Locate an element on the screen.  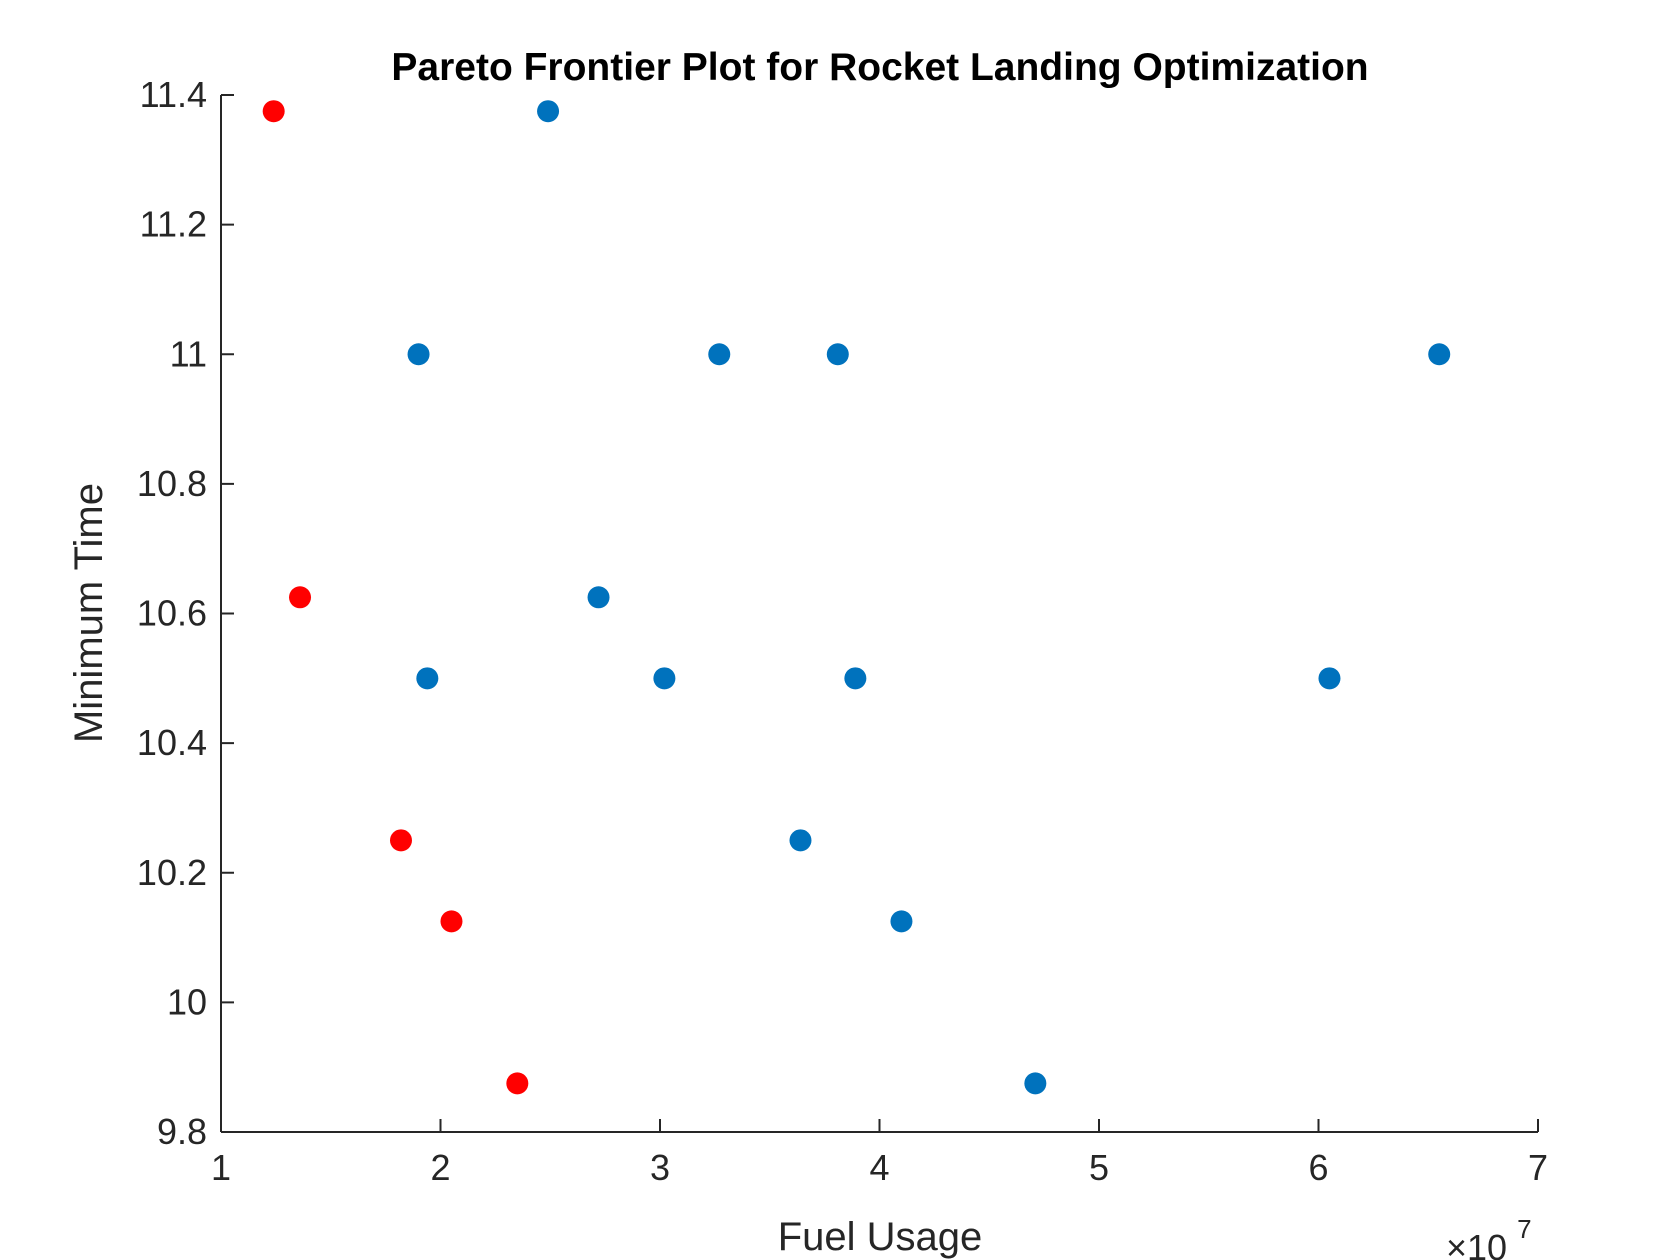
y-tick-label: 10 is located at coordinates (187, 1001).